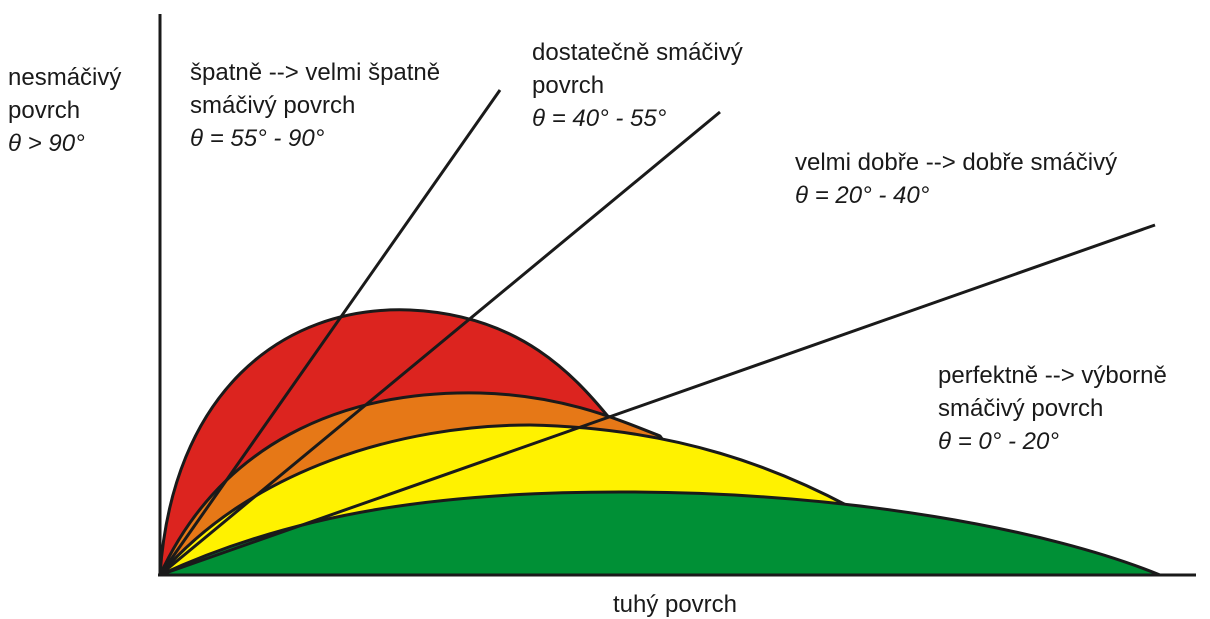 Image resolution: width=1210 pixels, height=619 pixels. What do you see at coordinates (637, 52) in the screenshot?
I see `region-label: dostatečně smáčivý` at bounding box center [637, 52].